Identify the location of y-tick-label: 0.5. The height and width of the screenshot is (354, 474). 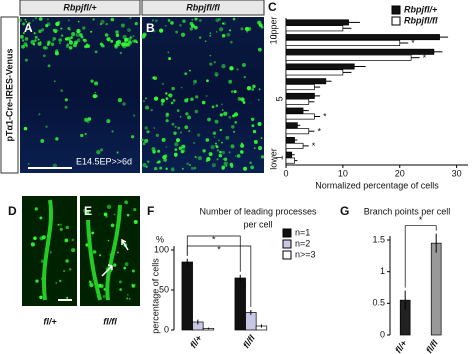
(378, 303).